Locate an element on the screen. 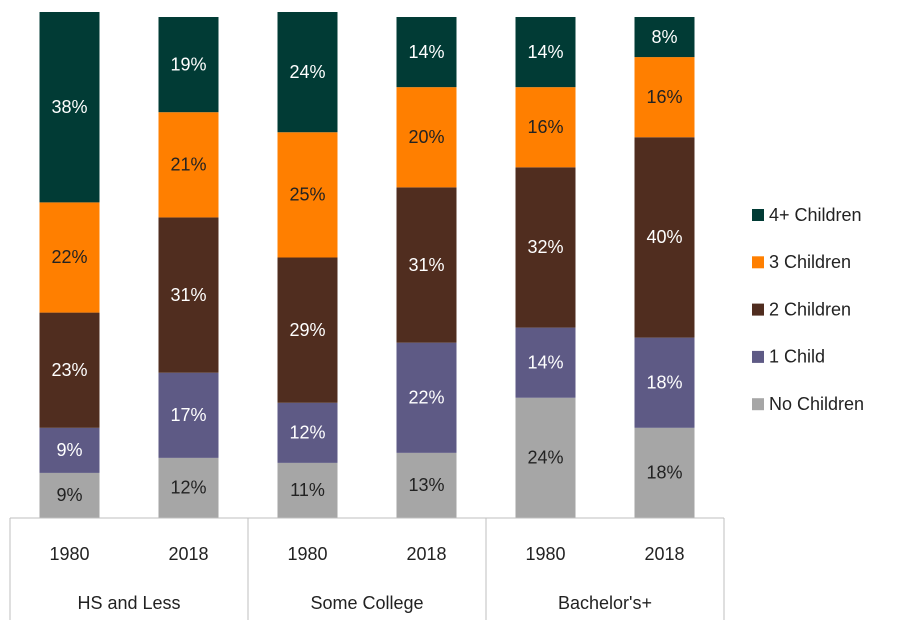  group-label: Bachelor's+ is located at coordinates (605, 603).